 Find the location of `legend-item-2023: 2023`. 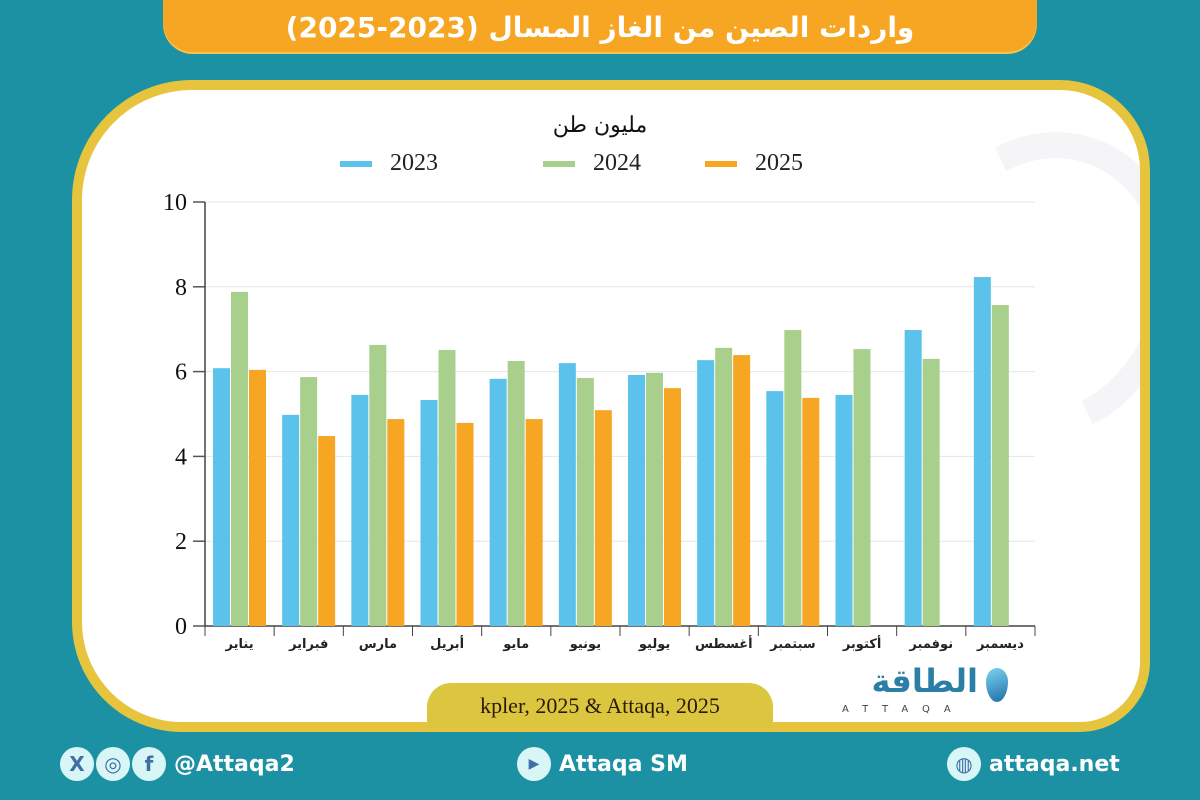

legend-item-2023: 2023 is located at coordinates (389, 163).